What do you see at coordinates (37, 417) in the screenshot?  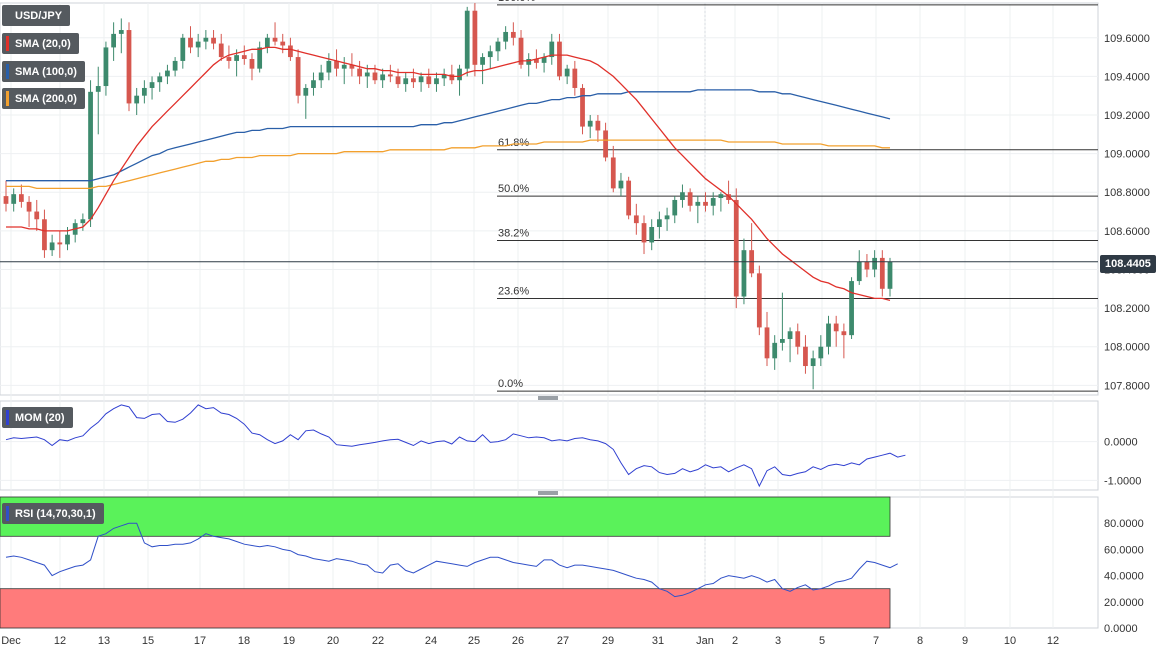 I see `legend-momentum: MOM (20)` at bounding box center [37, 417].